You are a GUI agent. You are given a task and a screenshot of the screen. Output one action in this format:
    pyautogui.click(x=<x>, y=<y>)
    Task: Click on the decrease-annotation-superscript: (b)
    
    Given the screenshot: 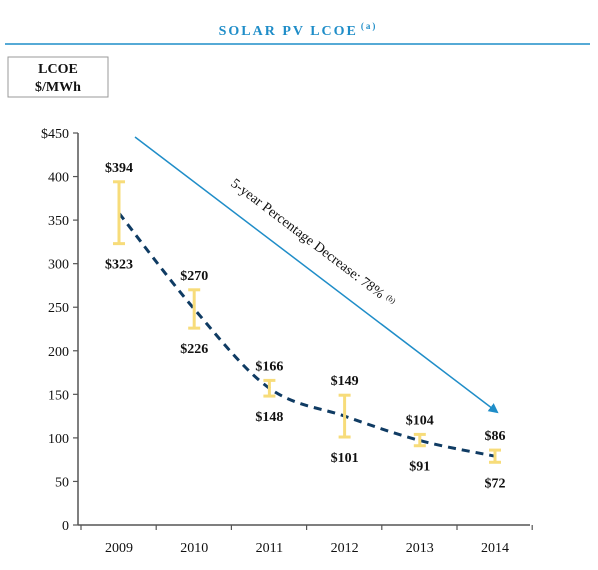 What is the action you would take?
    pyautogui.click(x=391, y=299)
    